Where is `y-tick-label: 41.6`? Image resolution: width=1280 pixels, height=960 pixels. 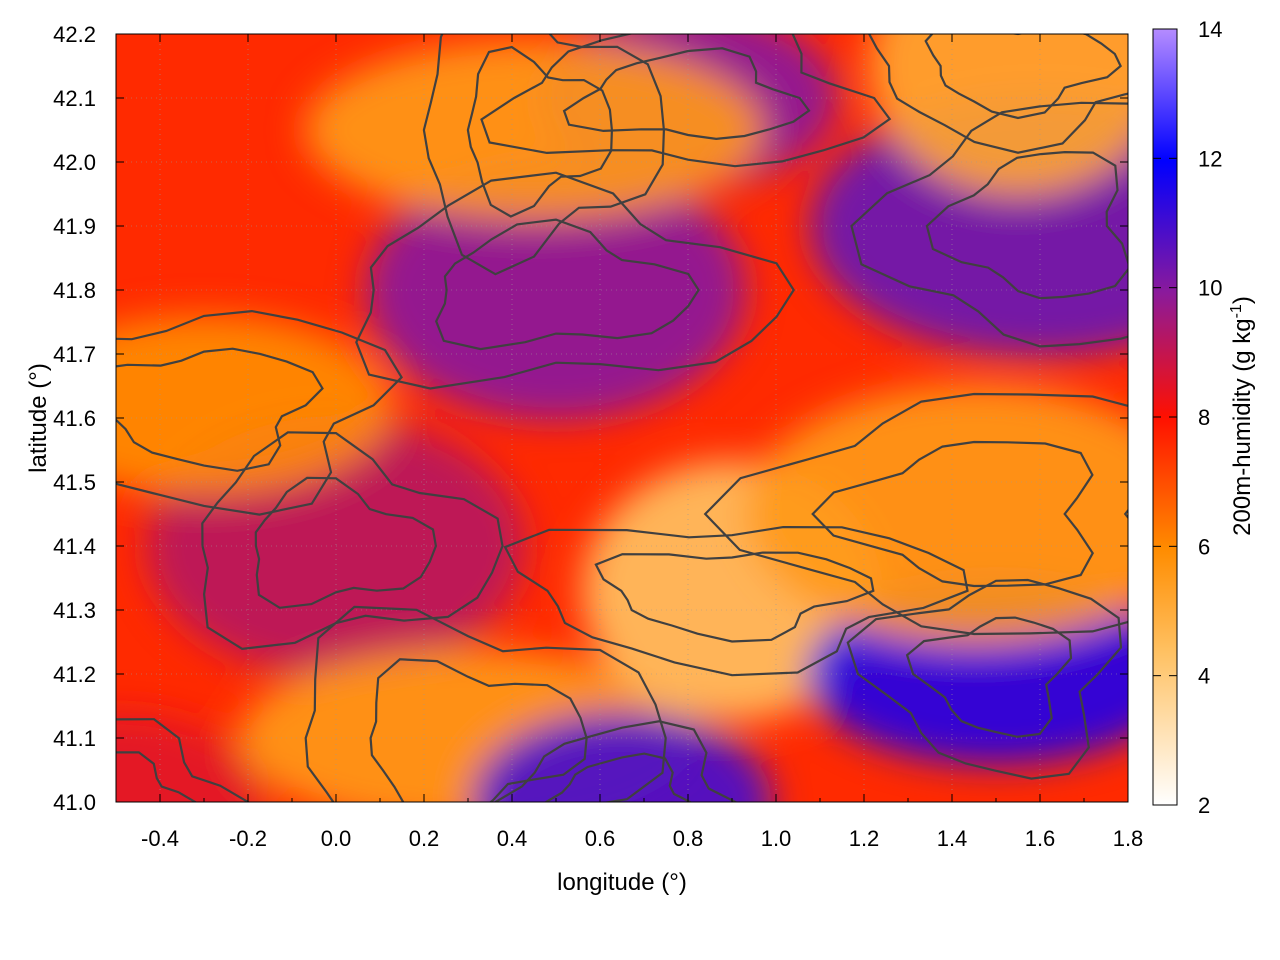 y-tick-label: 41.6 is located at coordinates (74, 418).